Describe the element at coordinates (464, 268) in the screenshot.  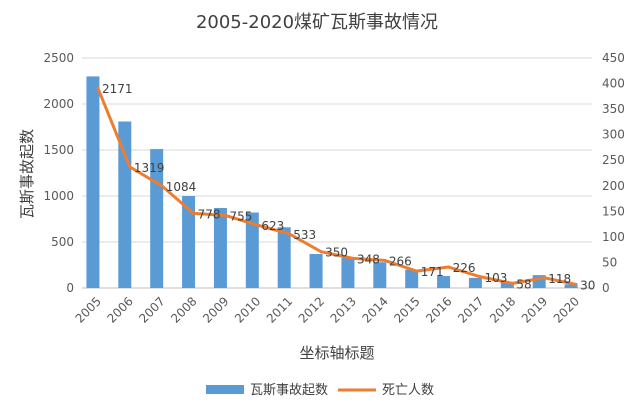
I see `data-label: 226` at that location.